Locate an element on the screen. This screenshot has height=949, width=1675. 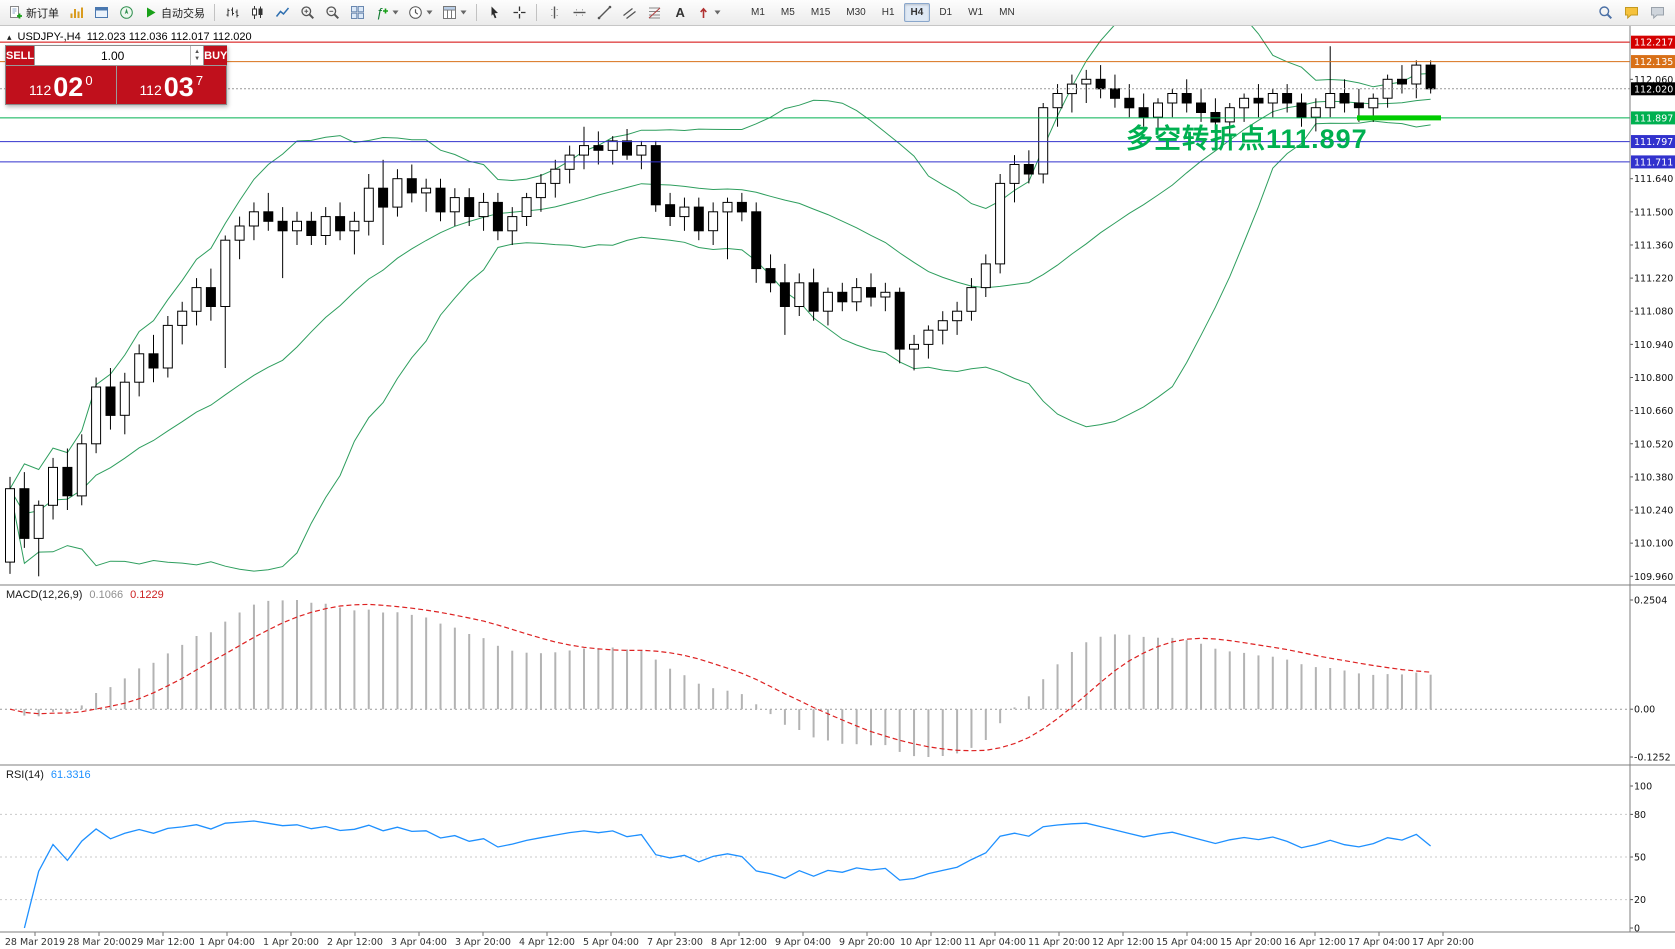
cursor-button is located at coordinates (494, 13).